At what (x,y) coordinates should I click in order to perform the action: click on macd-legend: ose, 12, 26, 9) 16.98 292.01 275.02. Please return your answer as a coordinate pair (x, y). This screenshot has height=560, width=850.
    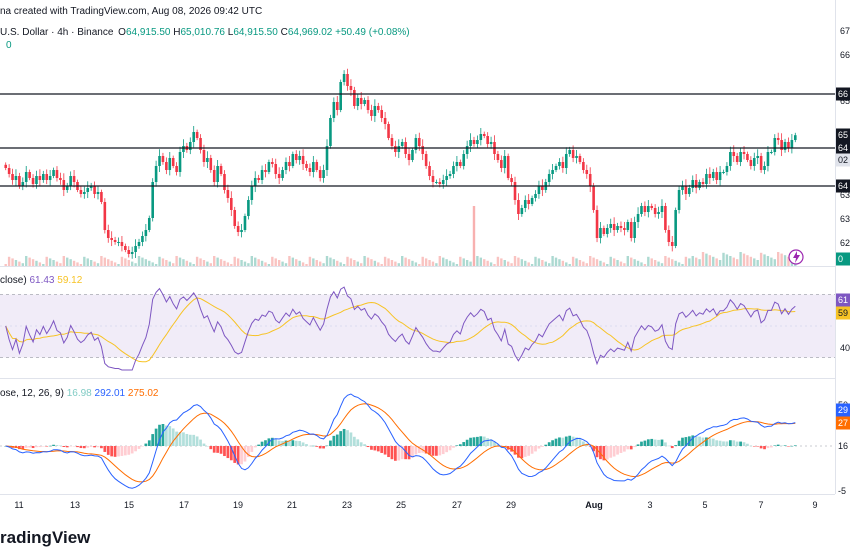
    Looking at the image, I should click on (79, 393).